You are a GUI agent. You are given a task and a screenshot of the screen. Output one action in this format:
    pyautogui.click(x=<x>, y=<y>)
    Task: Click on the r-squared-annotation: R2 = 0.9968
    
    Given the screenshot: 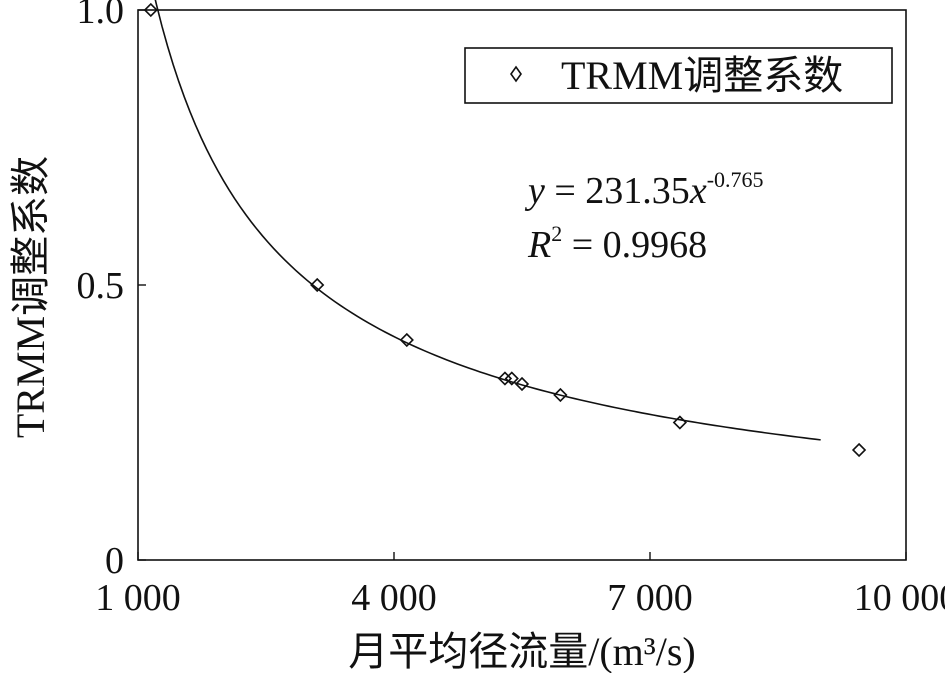 What is the action you would take?
    pyautogui.click(x=617, y=243)
    